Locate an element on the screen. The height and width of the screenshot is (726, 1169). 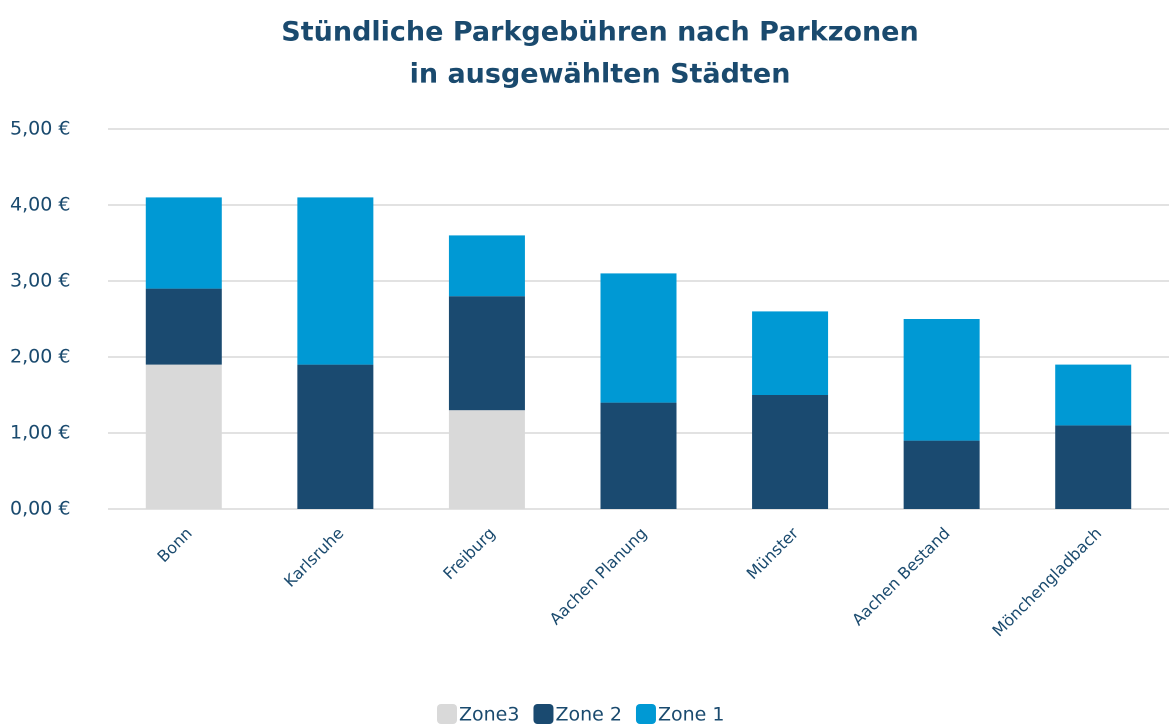
chart-title: Stündliche Parkgebühren nach Parkzonen is located at coordinates (599, 32).